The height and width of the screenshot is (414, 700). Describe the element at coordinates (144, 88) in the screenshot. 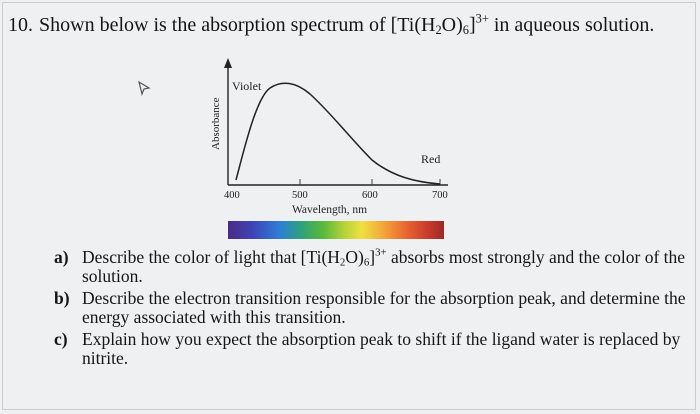

I see `cursor-icon` at that location.